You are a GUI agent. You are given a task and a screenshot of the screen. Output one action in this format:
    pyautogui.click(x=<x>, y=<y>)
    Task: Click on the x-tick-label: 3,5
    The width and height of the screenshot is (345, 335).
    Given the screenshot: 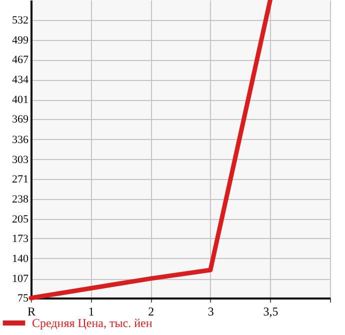 What is the action you would take?
    pyautogui.click(x=270, y=311)
    